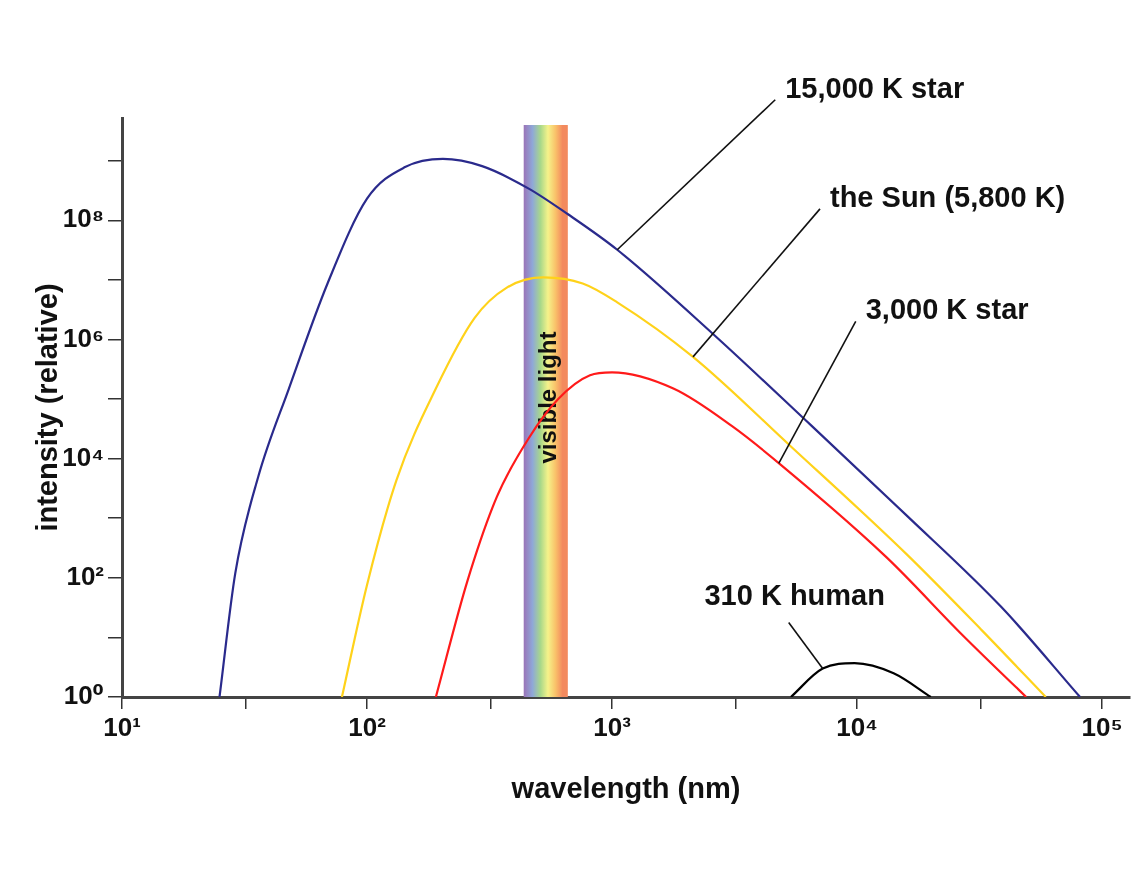 The height and width of the screenshot is (895, 1134). I want to click on x-tick-label: 10⁴, so click(857, 726).